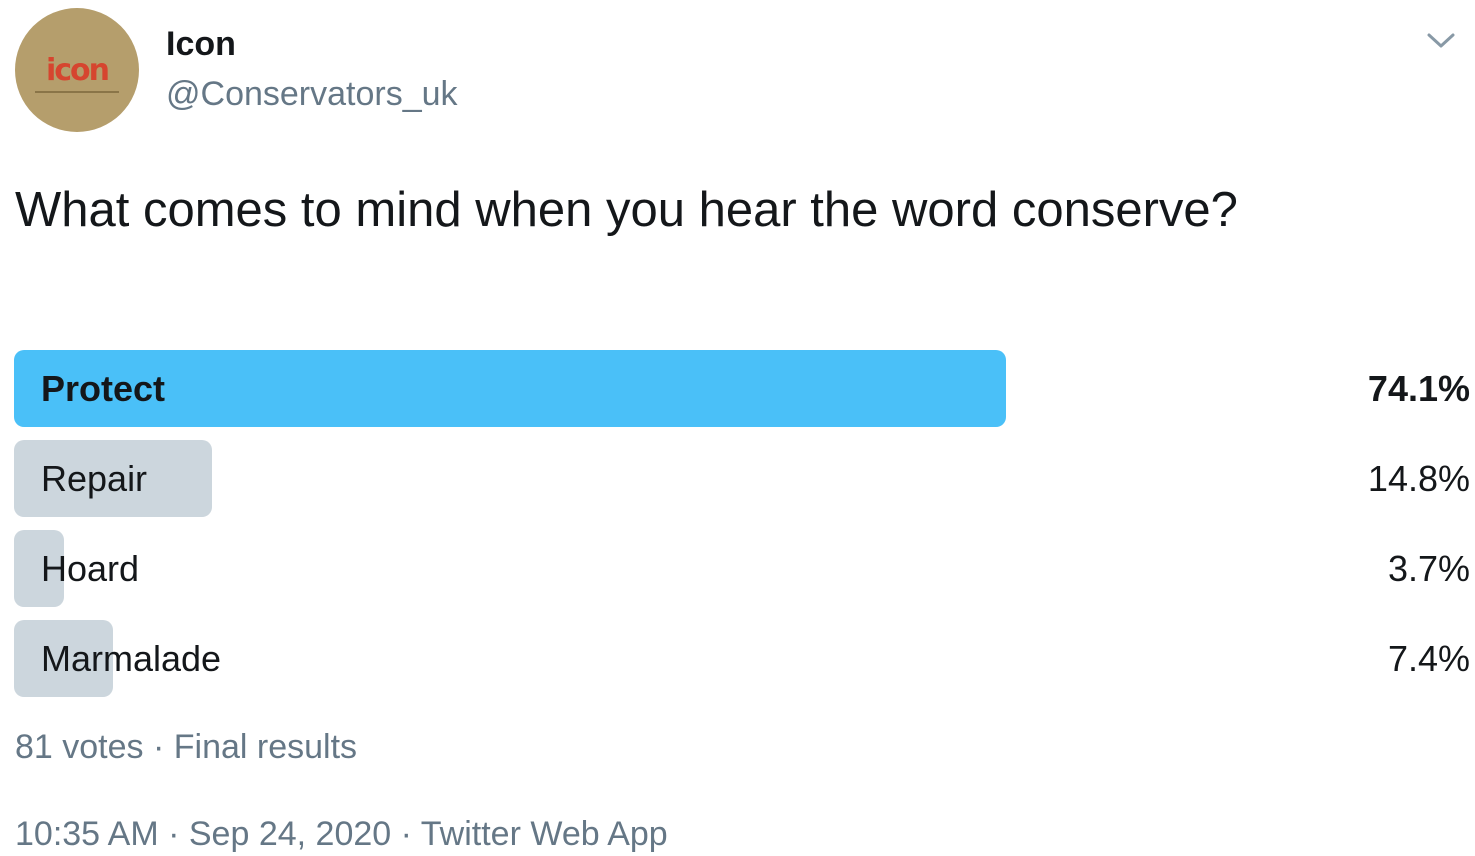  Describe the element at coordinates (1428, 658) in the screenshot. I see `poll-option-percent: 7.4%` at that location.